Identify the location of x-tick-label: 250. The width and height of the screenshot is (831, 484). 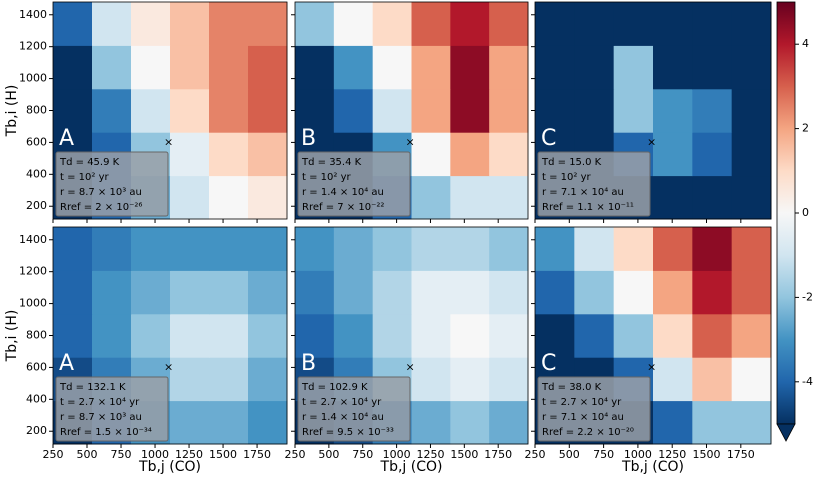
(295, 454).